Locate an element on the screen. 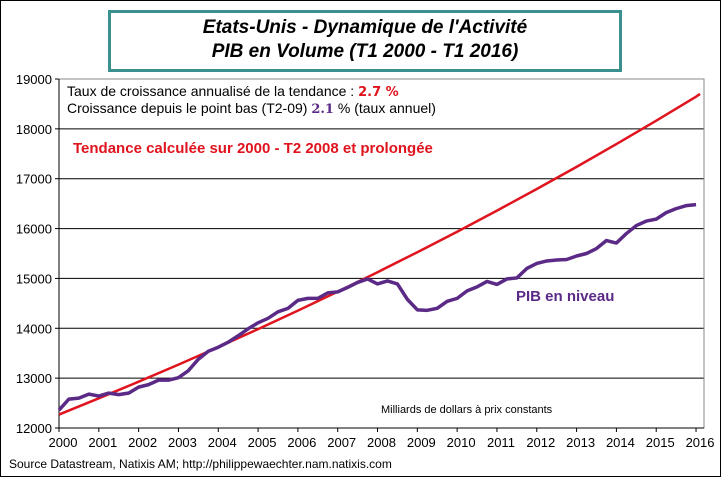  x-tick-label: 2011 is located at coordinates (501, 442).